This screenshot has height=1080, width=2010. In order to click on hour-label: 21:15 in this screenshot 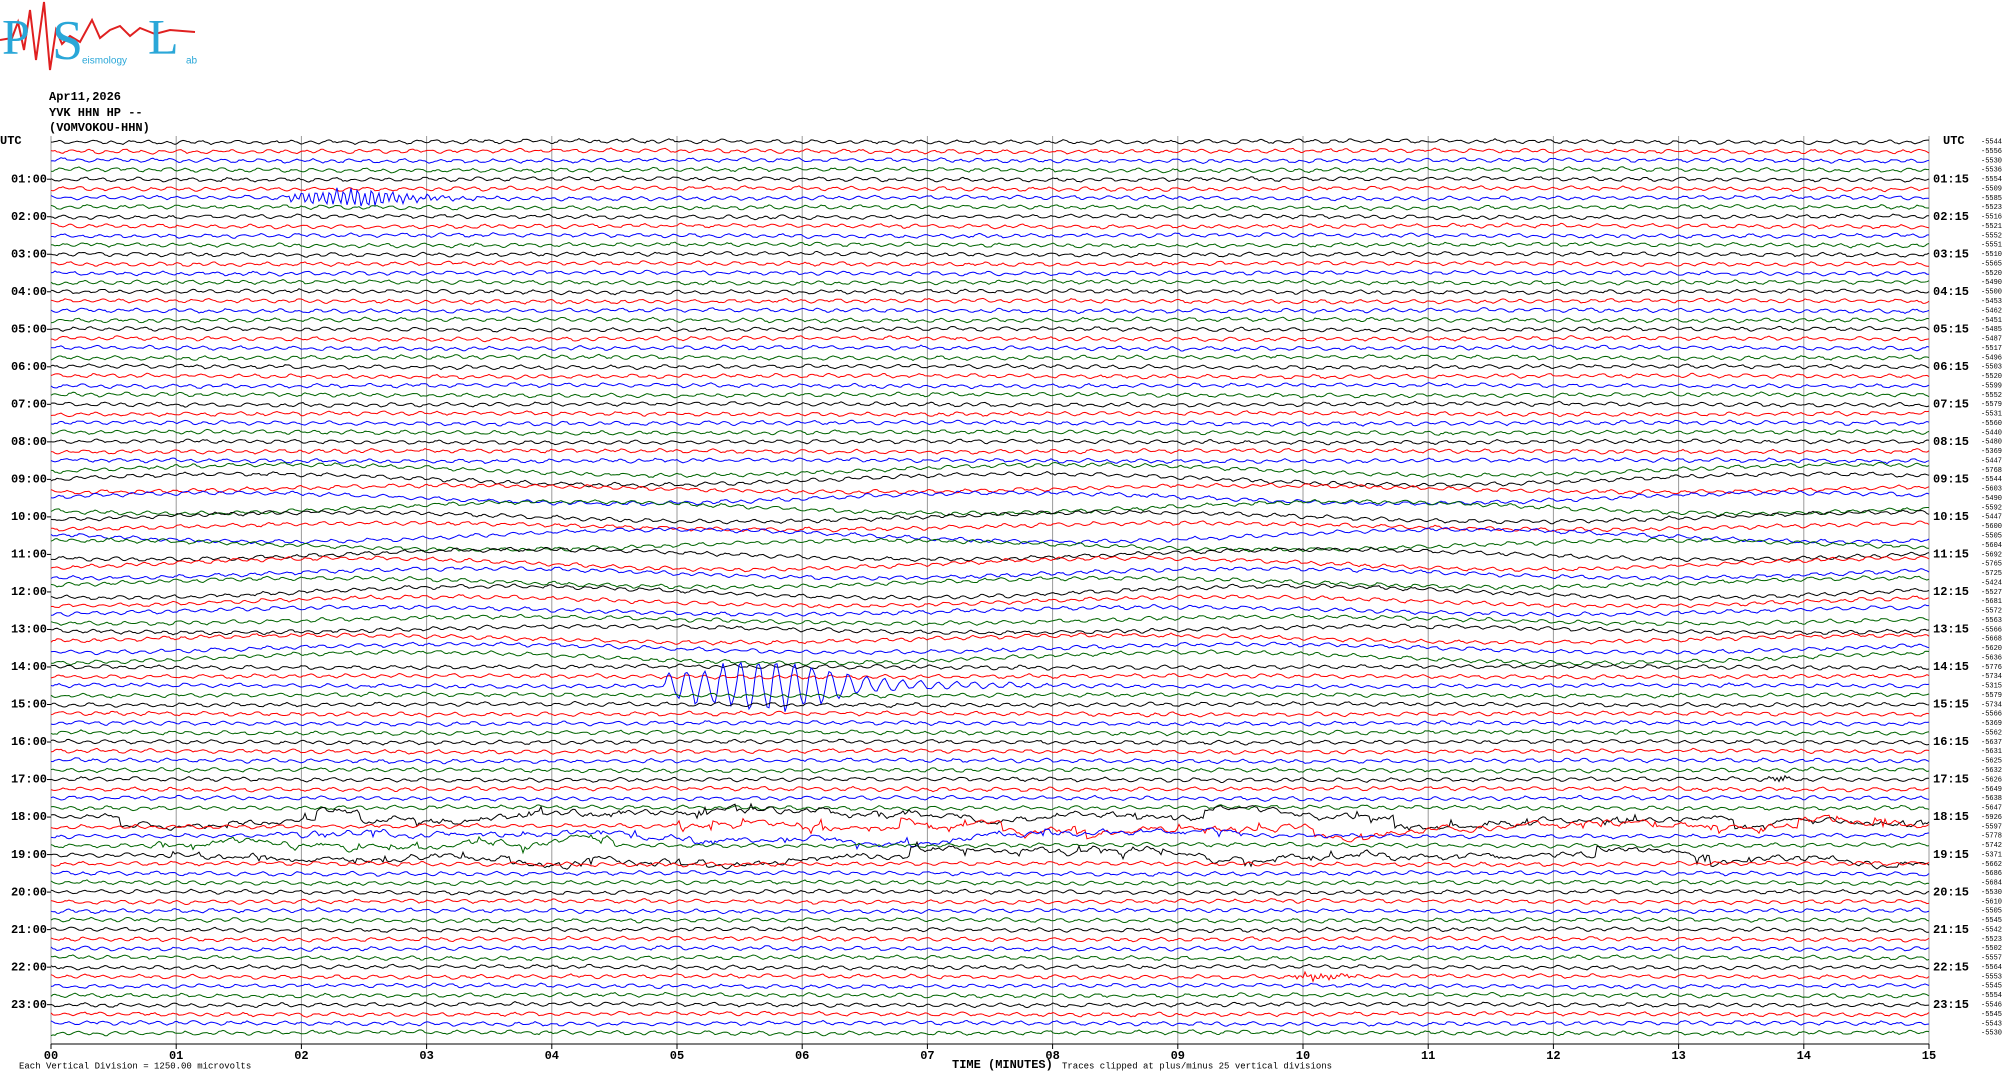, I will do `click(1951, 930)`.